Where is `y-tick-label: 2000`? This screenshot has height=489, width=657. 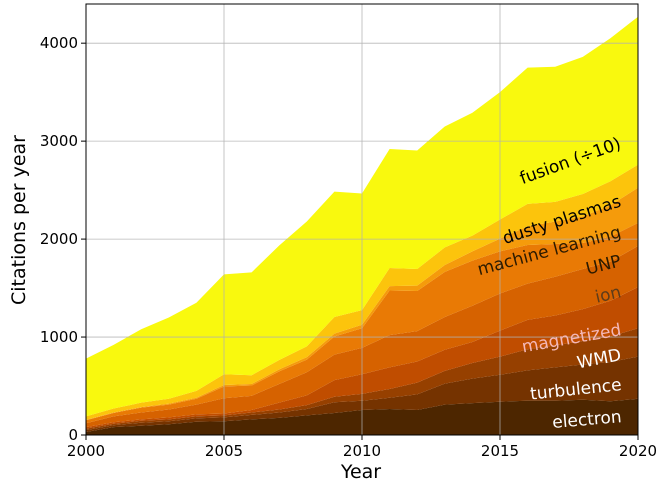 y-tick-label: 2000 is located at coordinates (59, 239).